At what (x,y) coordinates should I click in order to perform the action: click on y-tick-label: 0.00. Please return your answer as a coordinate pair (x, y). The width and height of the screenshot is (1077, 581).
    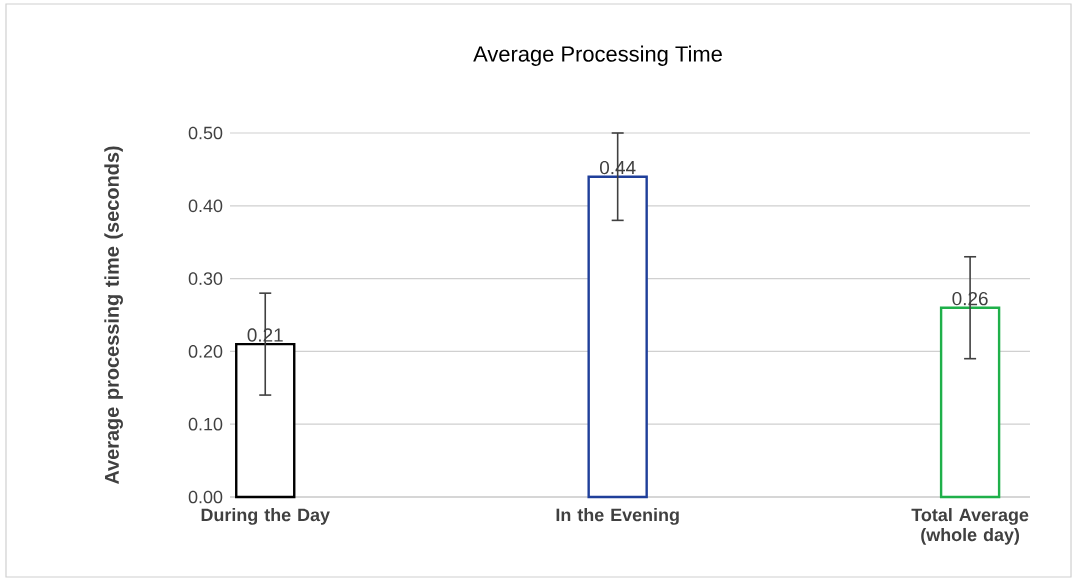
    Looking at the image, I should click on (205, 497).